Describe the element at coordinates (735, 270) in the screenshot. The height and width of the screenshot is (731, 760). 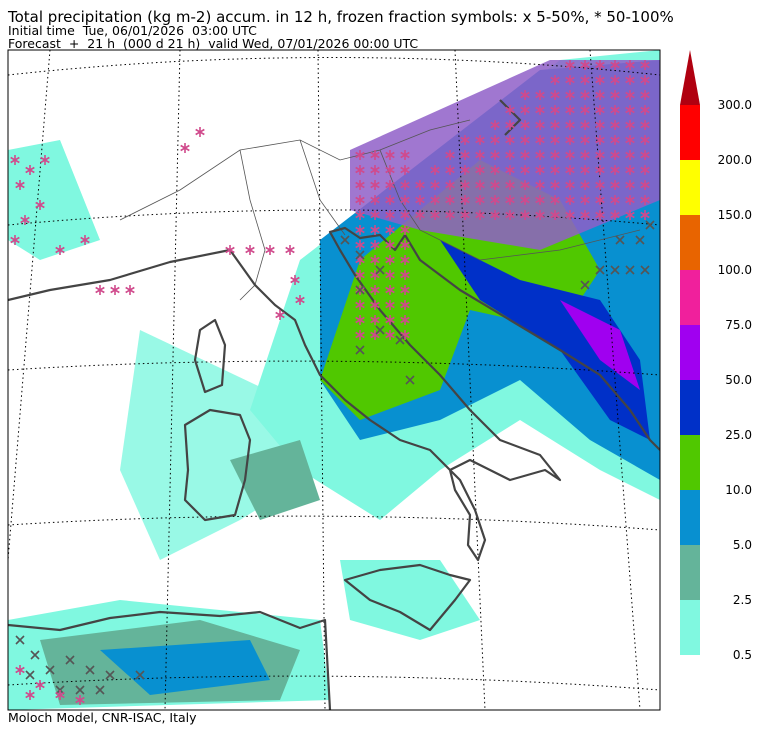
I see `colorbar-label: 100.0` at that location.